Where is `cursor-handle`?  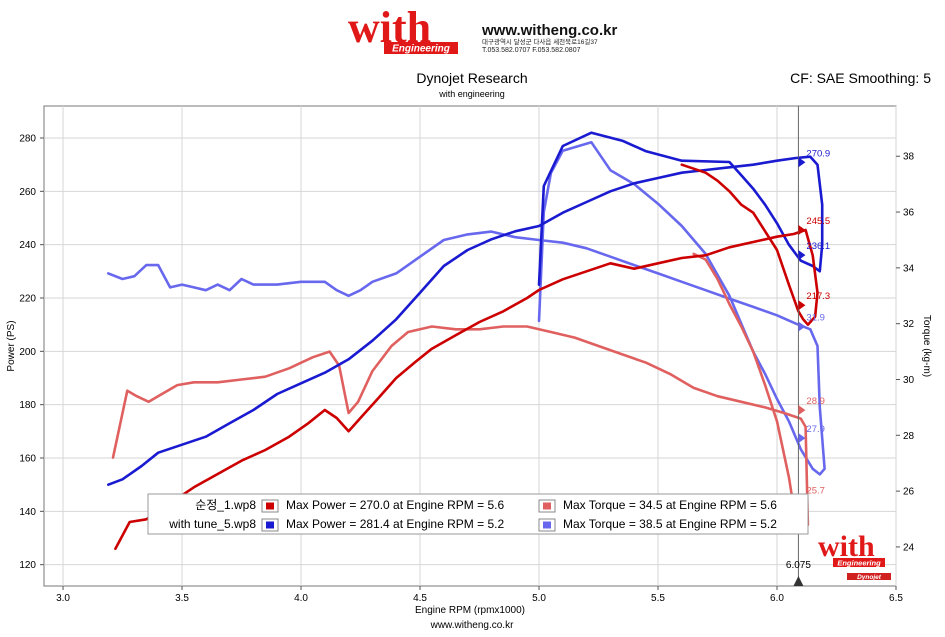 cursor-handle is located at coordinates (798, 581).